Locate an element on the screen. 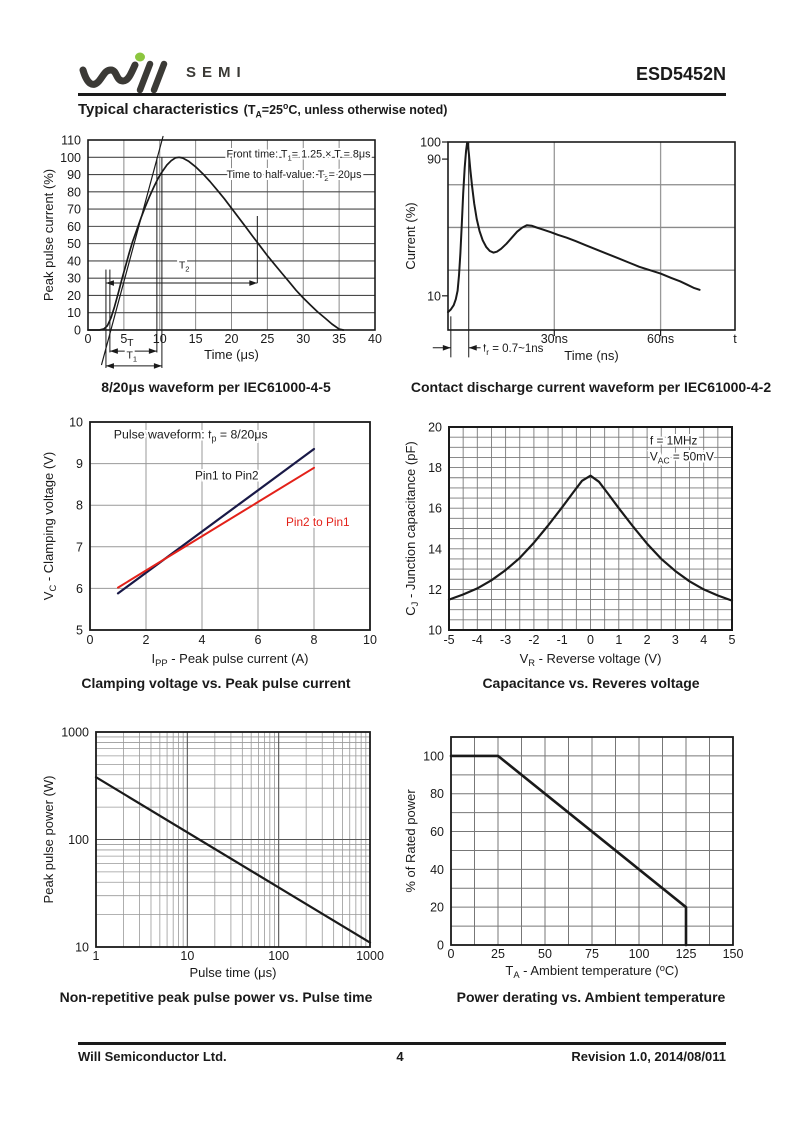  svg-text: Peak pulse power (W) is located at coordinates (48, 840).